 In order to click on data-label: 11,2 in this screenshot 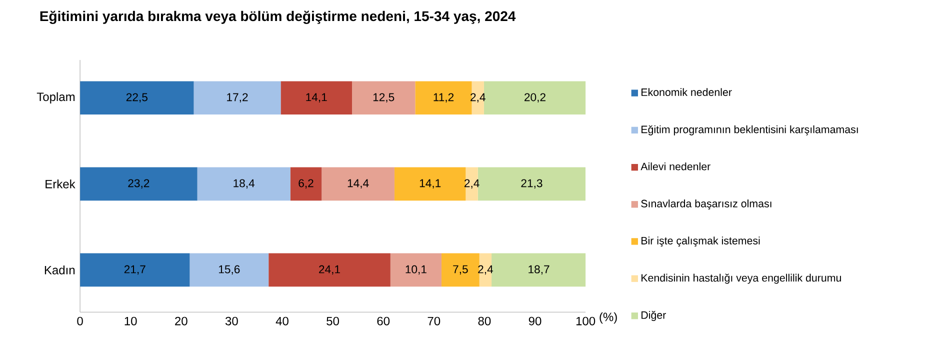, I will do `click(444, 97)`.